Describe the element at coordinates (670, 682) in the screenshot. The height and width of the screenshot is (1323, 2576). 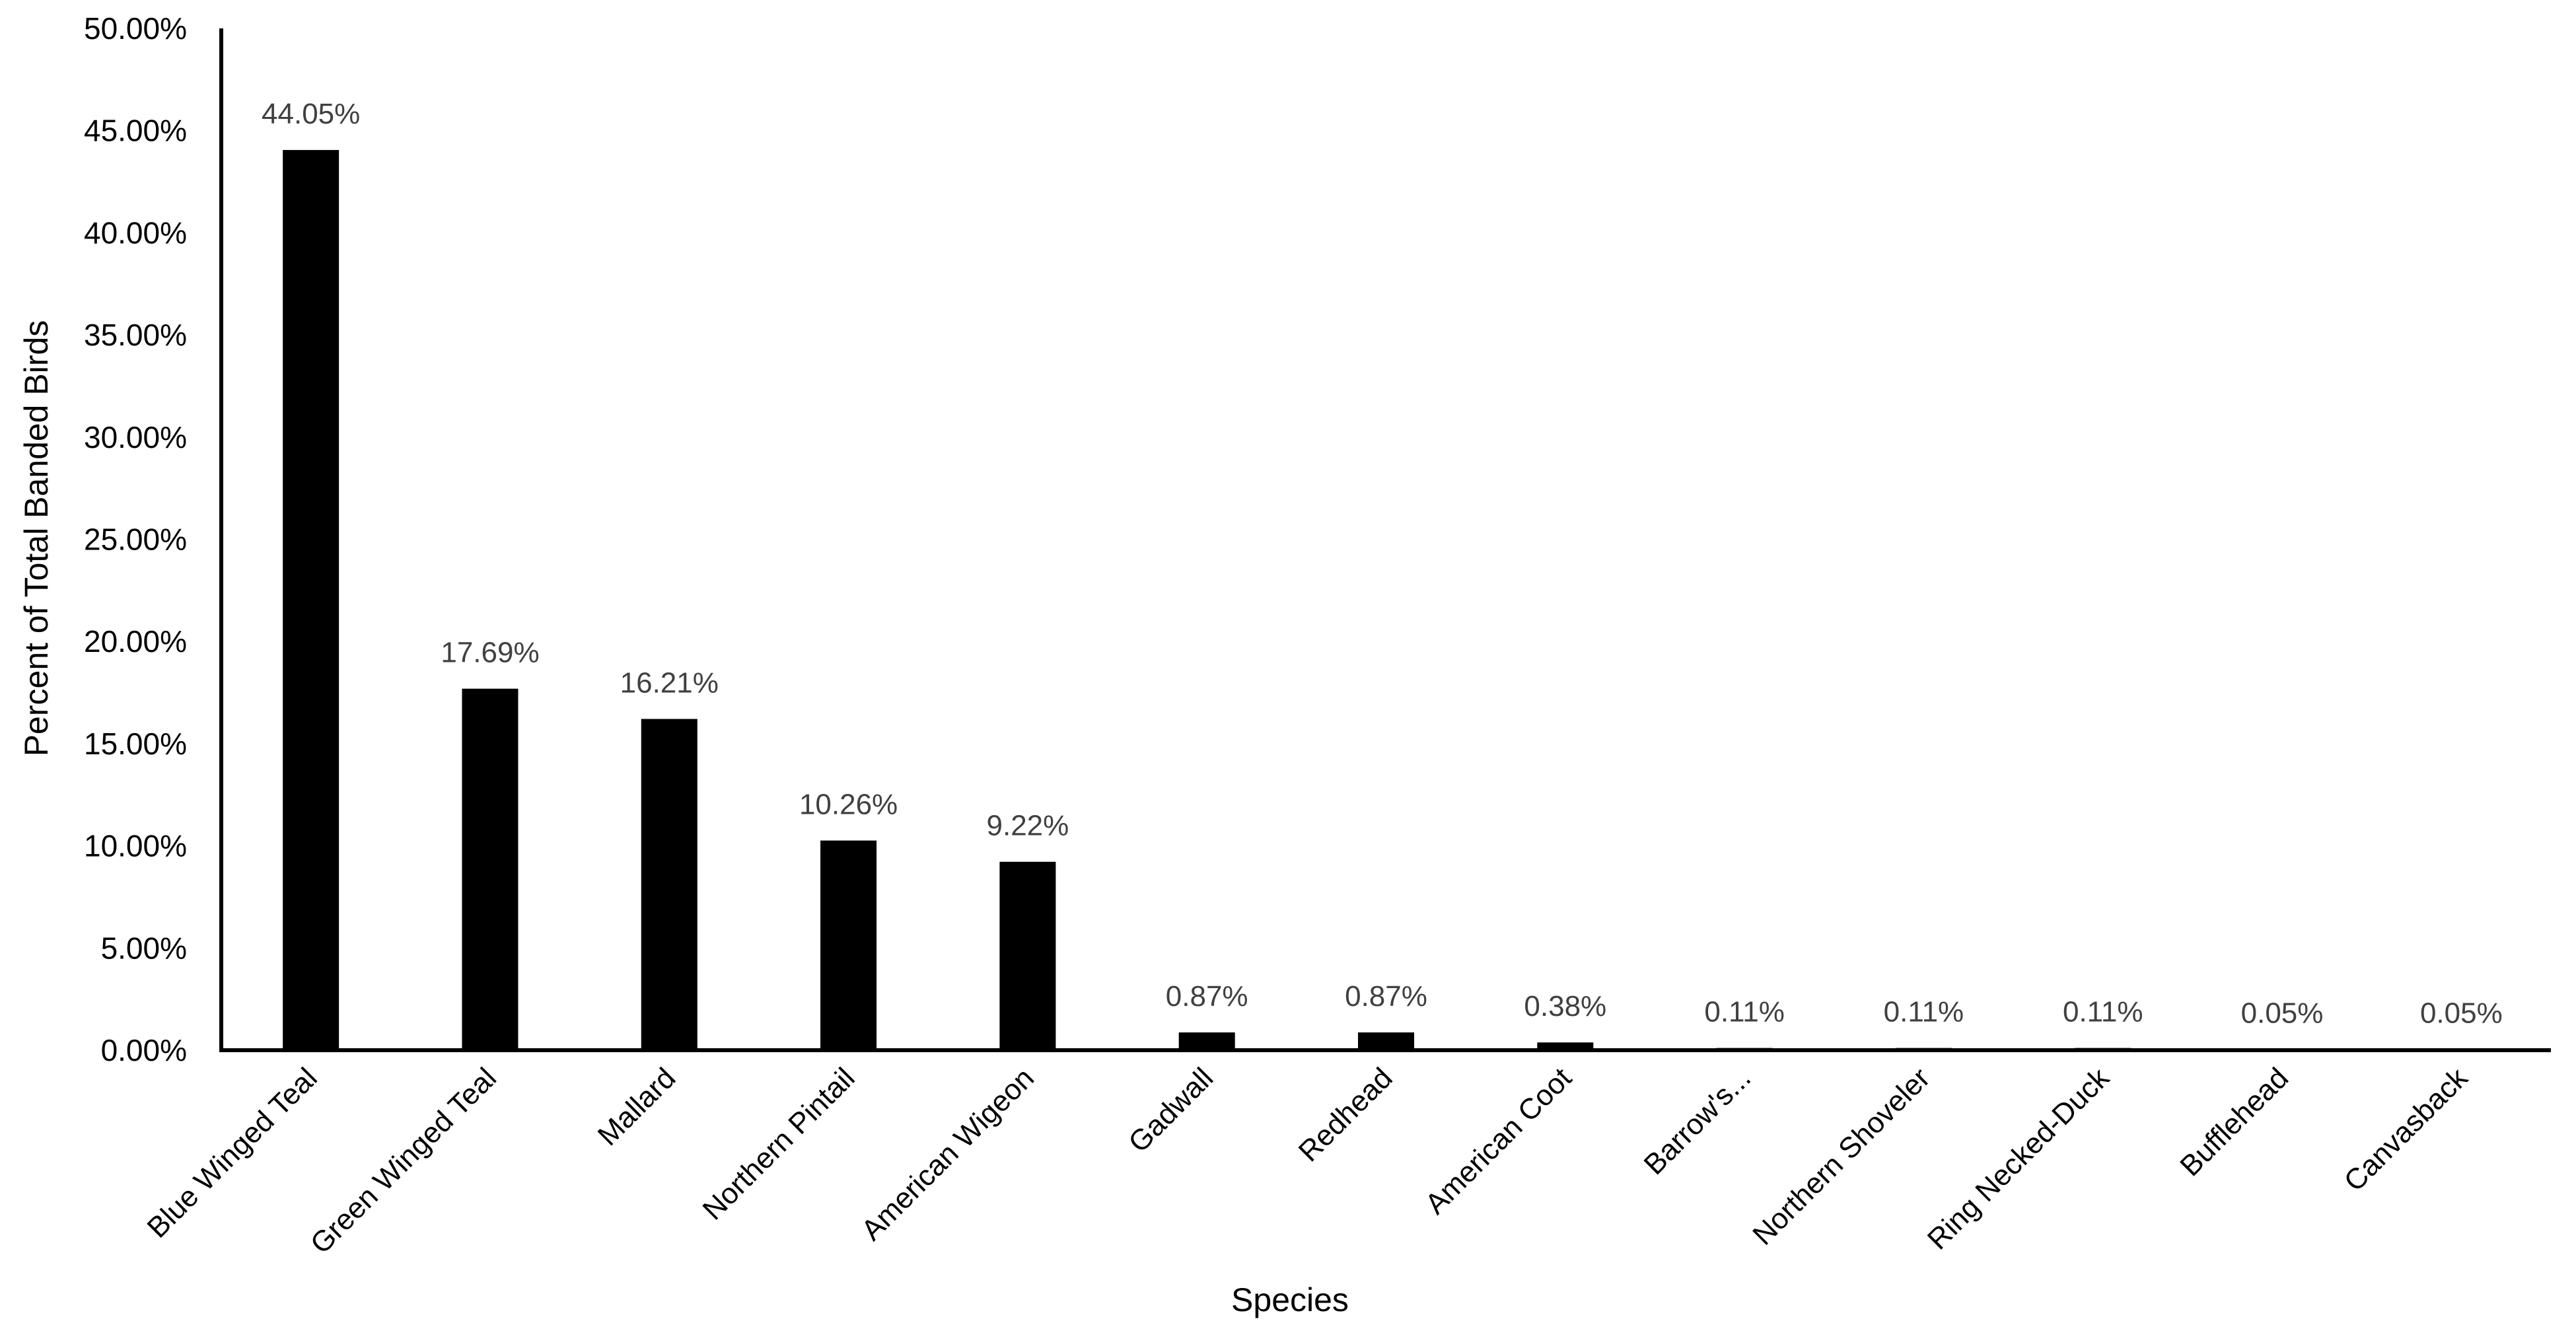
I see `data-label: 16.21%` at that location.